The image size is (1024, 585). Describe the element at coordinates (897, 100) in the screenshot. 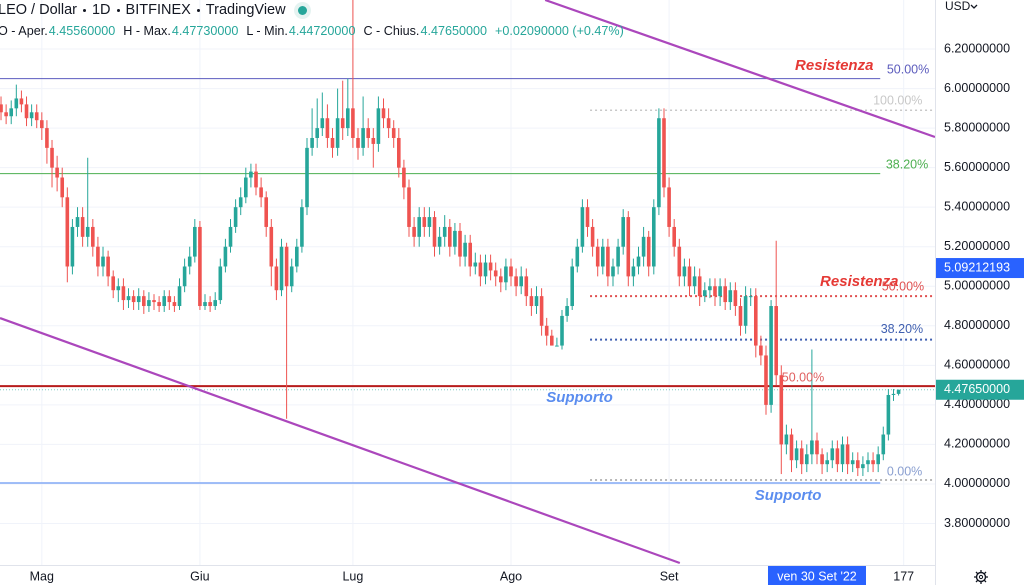

I see `annotation: 100.00%` at that location.